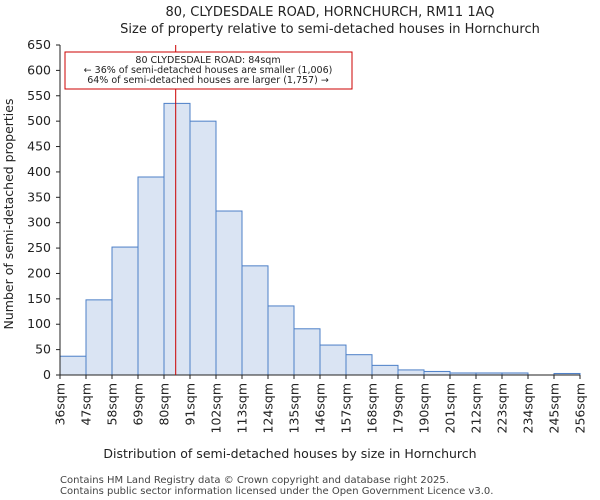 This screenshot has height=500, width=600. Describe the element at coordinates (307, 352) in the screenshot. I see `bar-135sqm` at that location.